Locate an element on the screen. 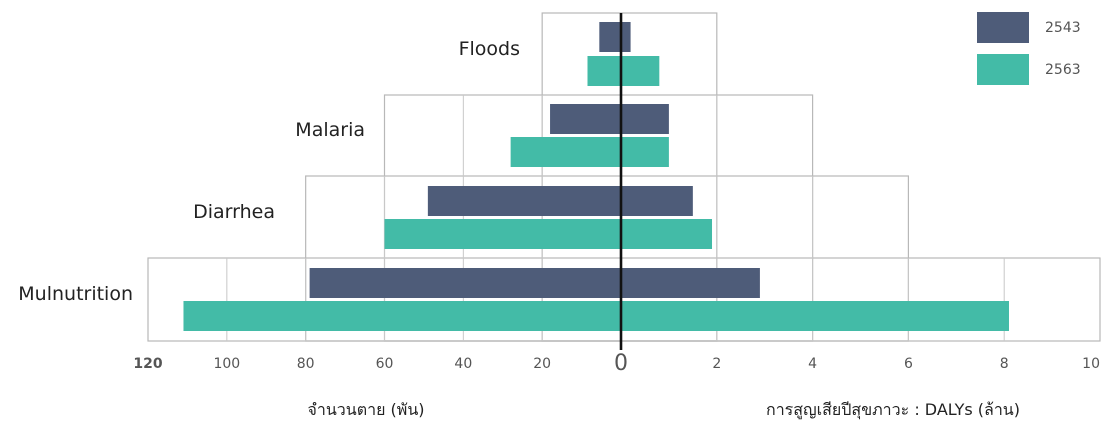 This screenshot has width=1107, height=422. bar-left-2543-mulnutrition is located at coordinates (465, 283).